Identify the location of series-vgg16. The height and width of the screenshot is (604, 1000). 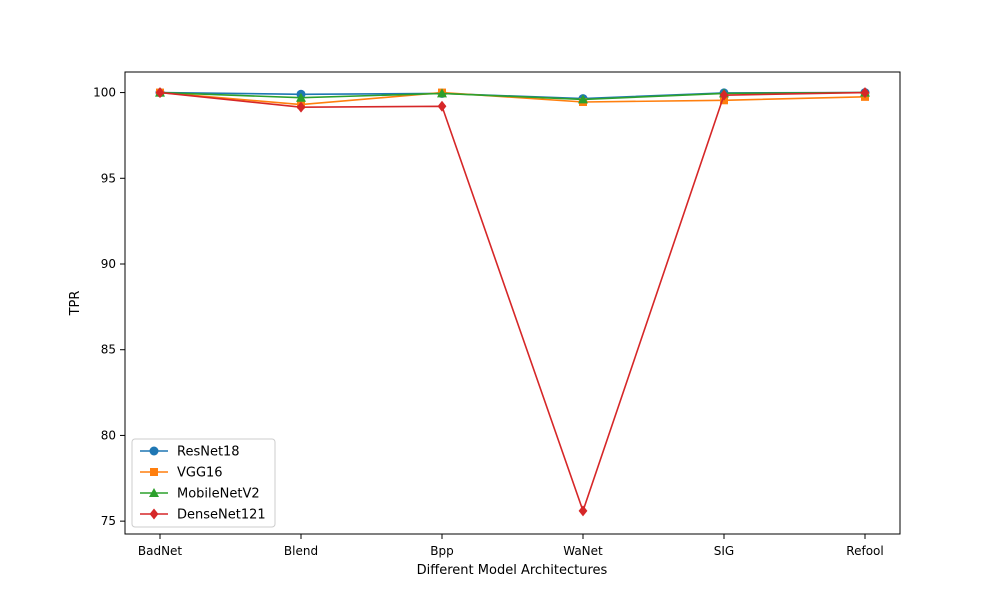
(512, 98).